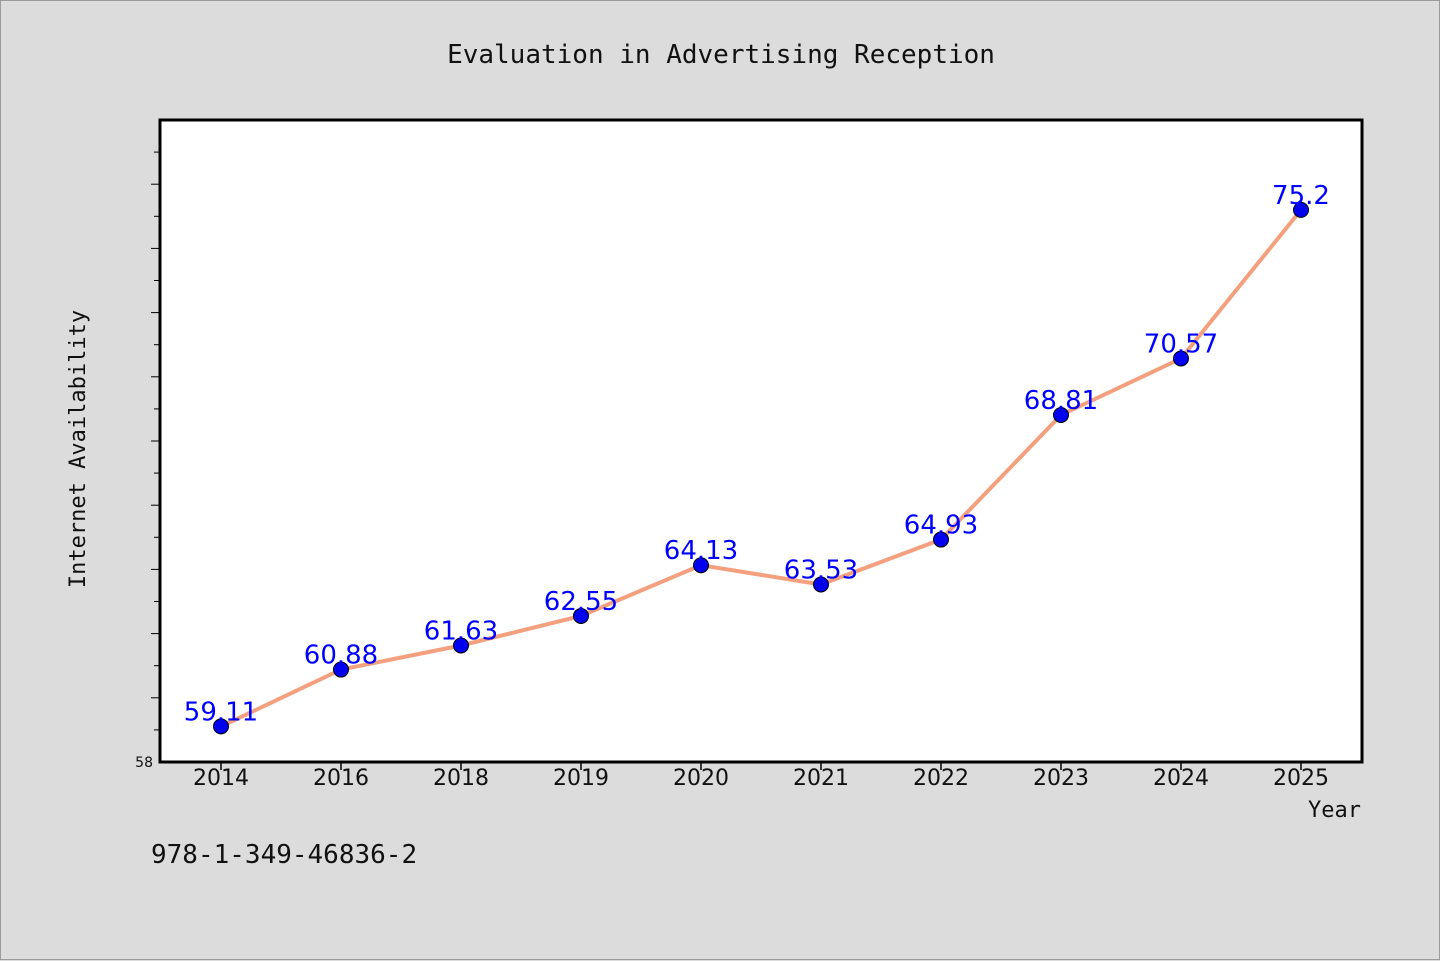 Image resolution: width=1440 pixels, height=961 pixels. I want to click on x-axis-label: Year, so click(1334, 810).